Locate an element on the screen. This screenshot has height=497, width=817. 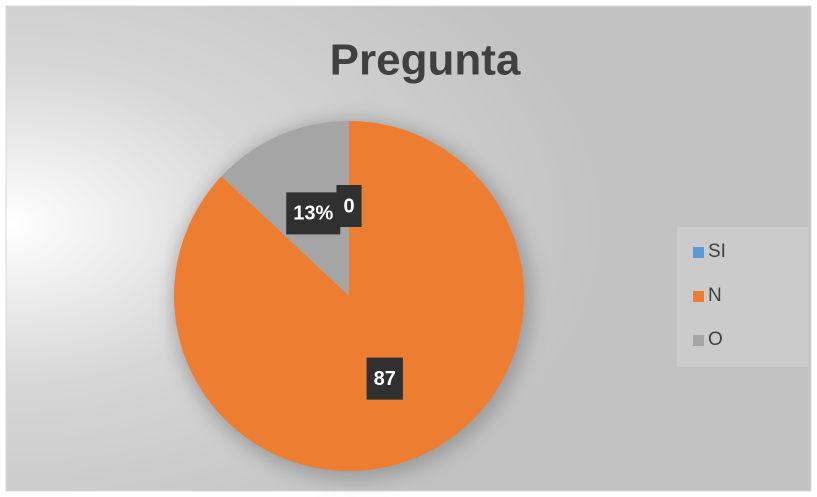
data-label-group: 0 is located at coordinates (349, 206).